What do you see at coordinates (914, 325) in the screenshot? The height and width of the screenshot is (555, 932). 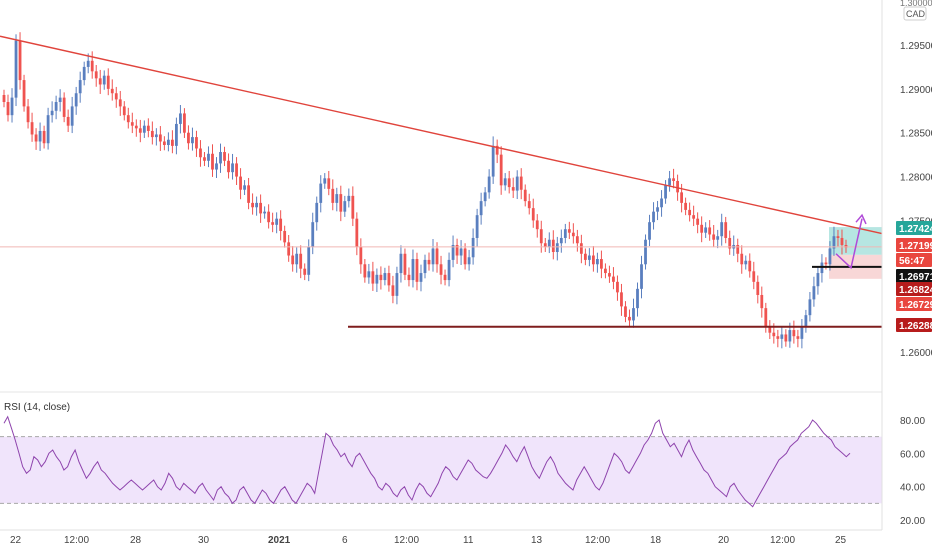 I see `price-tag` at bounding box center [914, 325].